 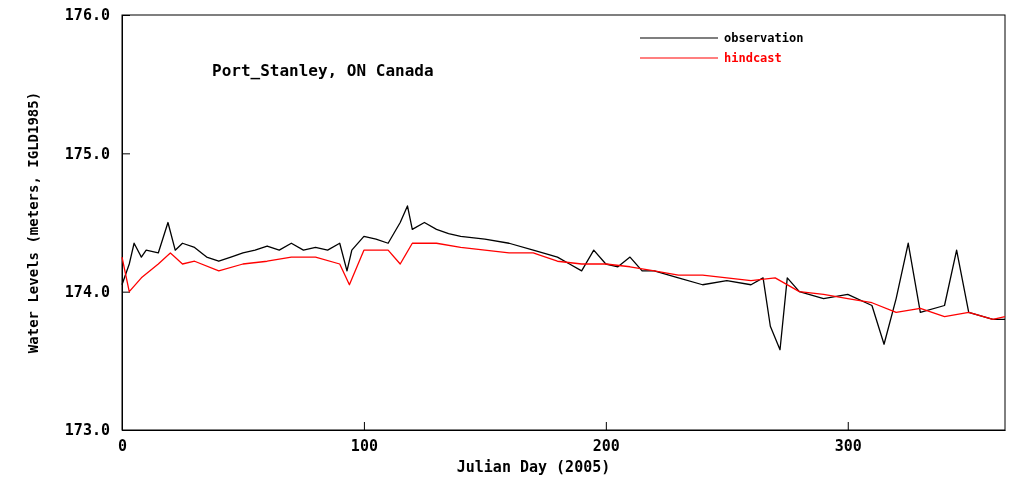 What do you see at coordinates (753, 58) in the screenshot?
I see `text: hindcast` at bounding box center [753, 58].